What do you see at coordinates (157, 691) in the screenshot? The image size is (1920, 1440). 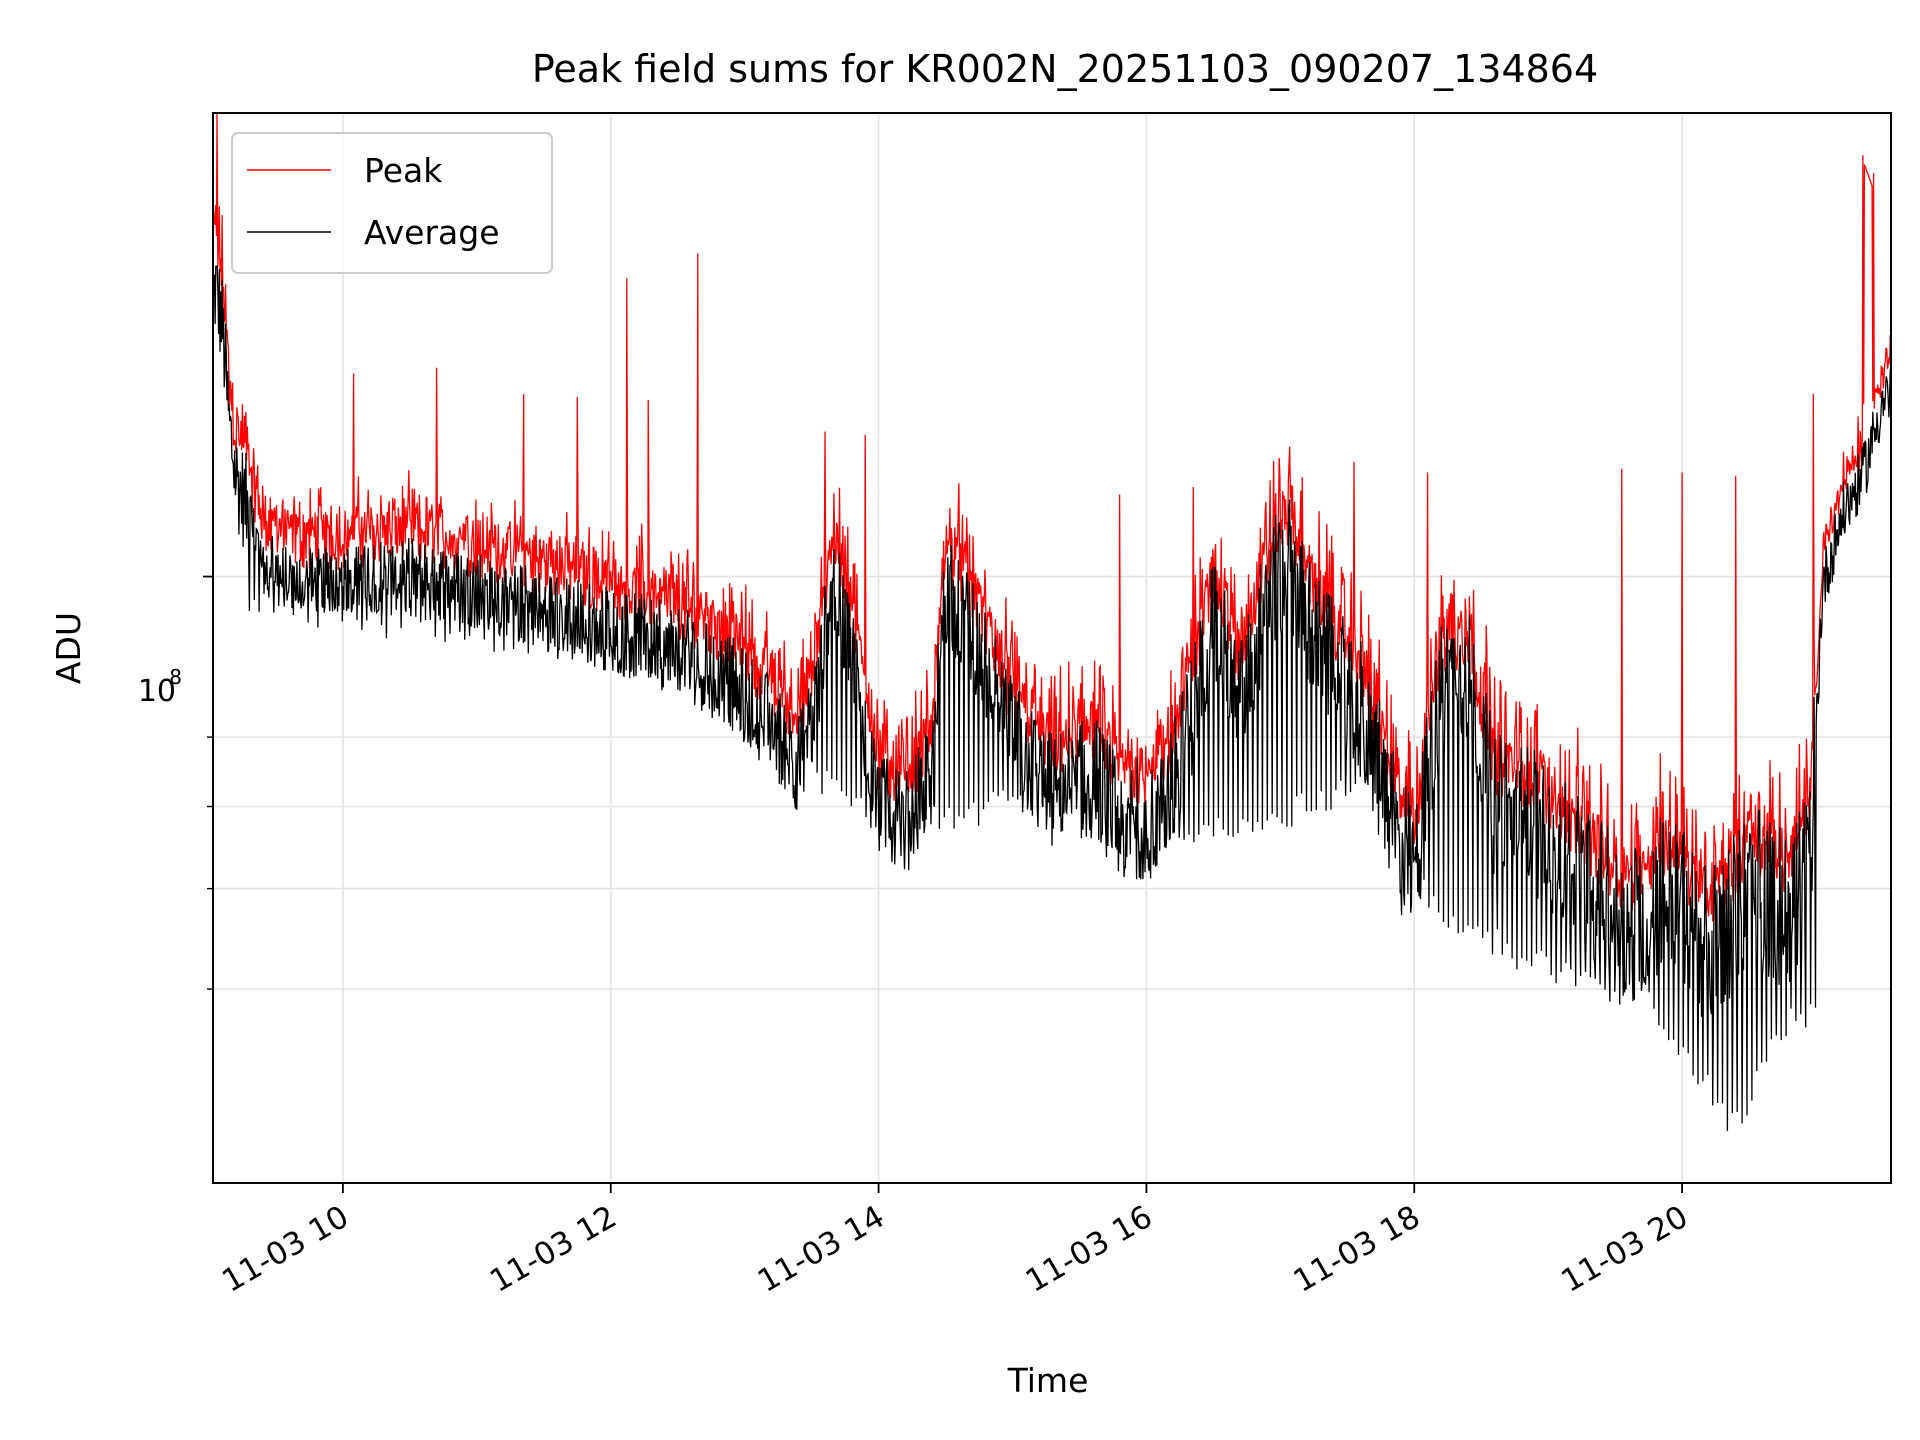 I see `y-tick-label-base: 10` at bounding box center [157, 691].